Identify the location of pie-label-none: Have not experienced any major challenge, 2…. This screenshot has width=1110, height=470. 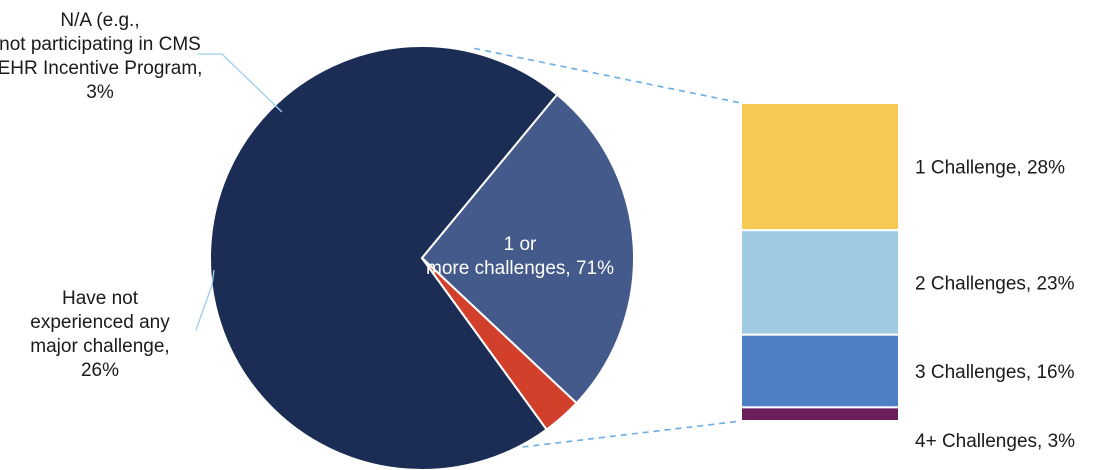
(100, 334).